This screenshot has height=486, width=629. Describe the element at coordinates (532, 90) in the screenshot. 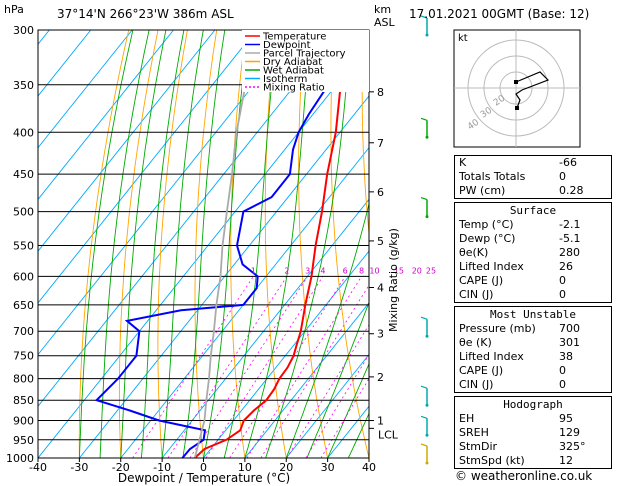

I see `hodograph-trace` at that location.